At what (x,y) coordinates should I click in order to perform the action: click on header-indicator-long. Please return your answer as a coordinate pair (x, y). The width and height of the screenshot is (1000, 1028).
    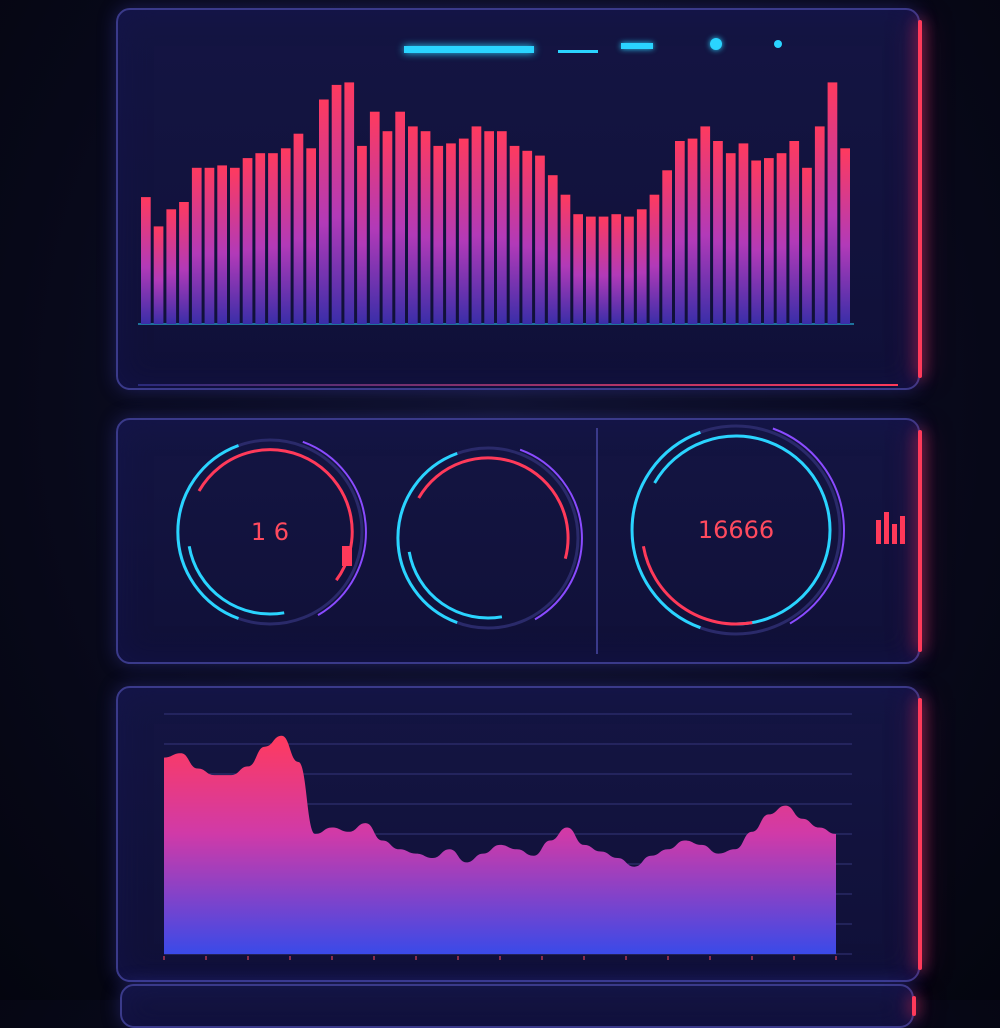
    Looking at the image, I should click on (469, 49).